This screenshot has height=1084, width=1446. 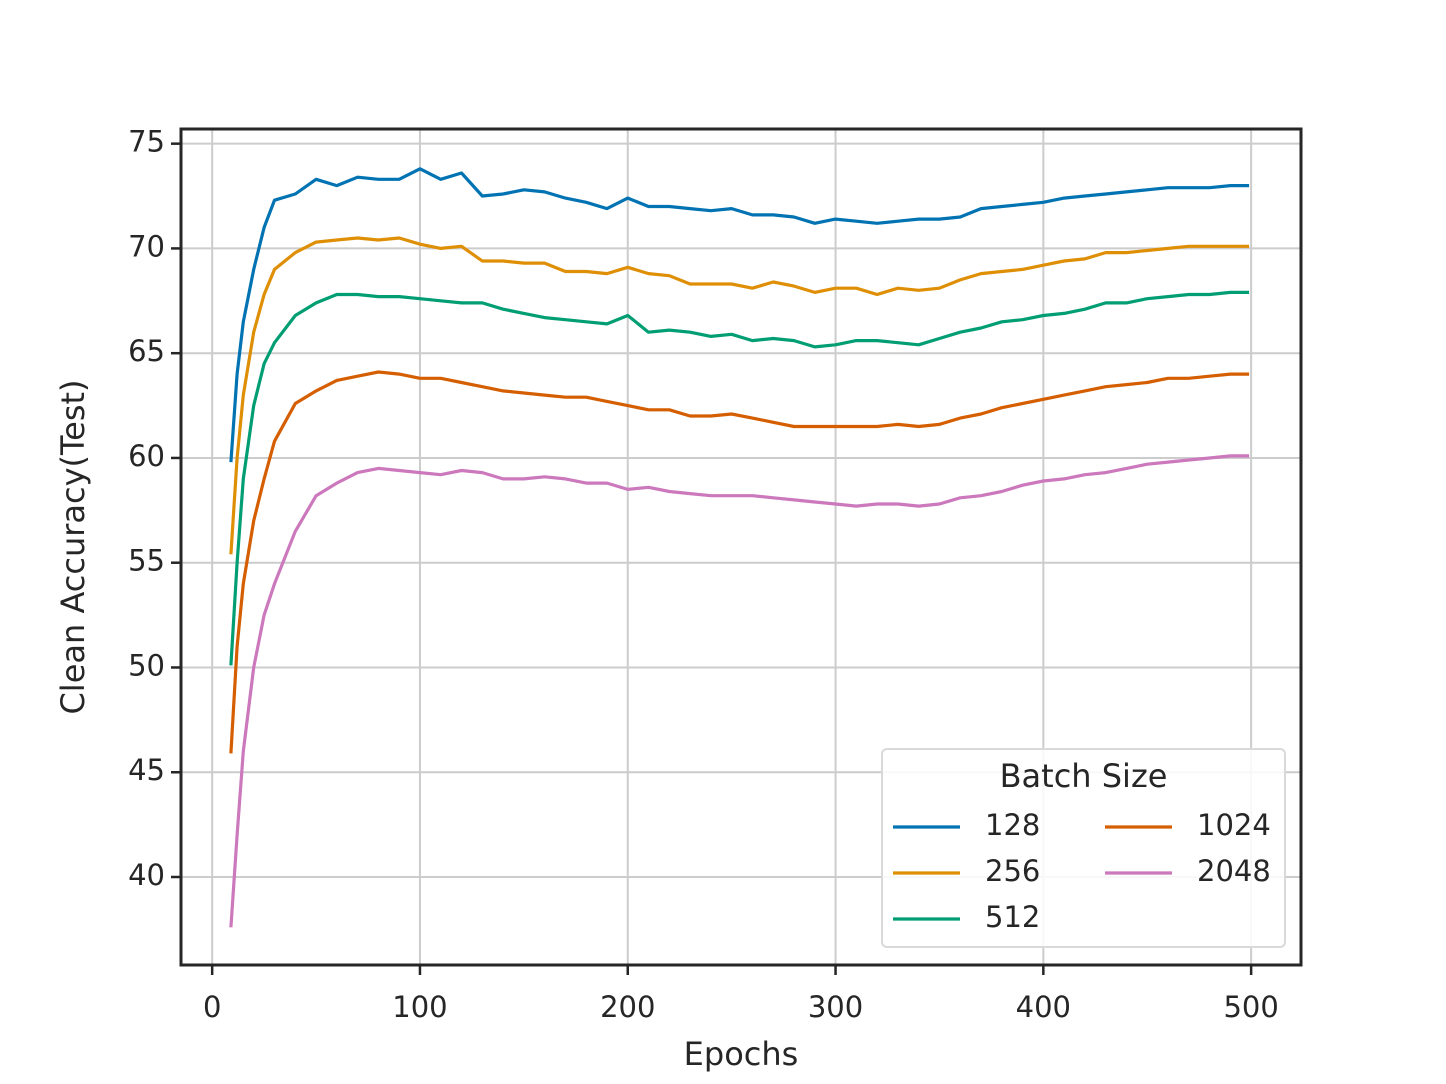 I want to click on x-tick-label: 400, so click(x=1043, y=1007).